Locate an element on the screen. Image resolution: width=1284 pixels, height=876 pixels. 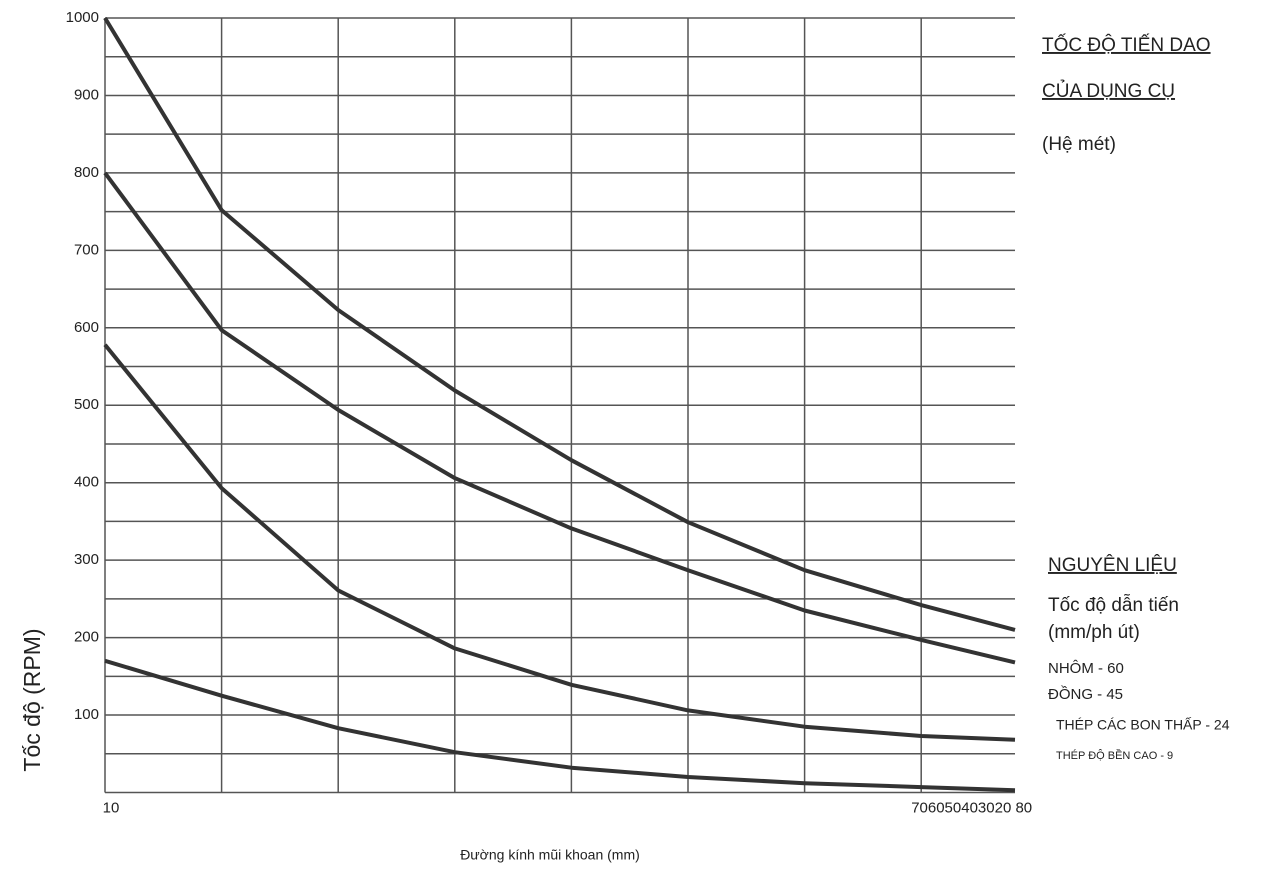
legend-entry: THÉP ĐỘ BỀN CAO - 9 is located at coordinates (1114, 755).